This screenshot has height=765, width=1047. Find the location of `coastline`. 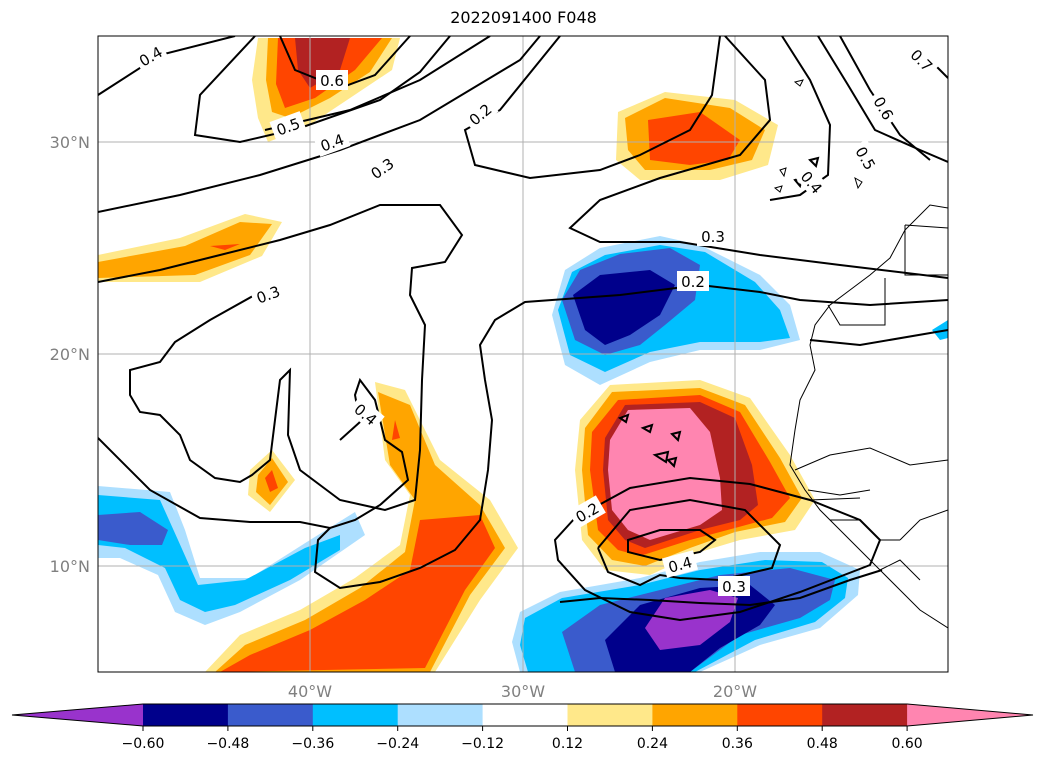

coastline is located at coordinates (860, 354).